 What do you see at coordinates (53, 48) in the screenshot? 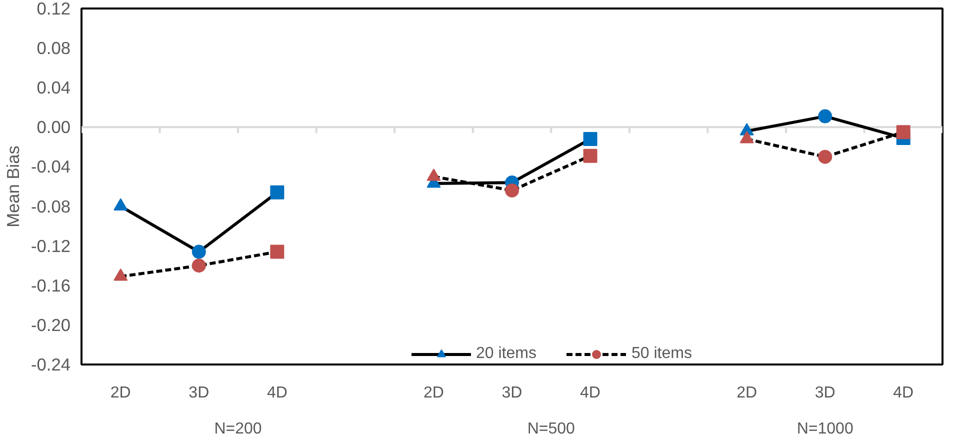
I see `y-tick-label: 0.08` at bounding box center [53, 48].